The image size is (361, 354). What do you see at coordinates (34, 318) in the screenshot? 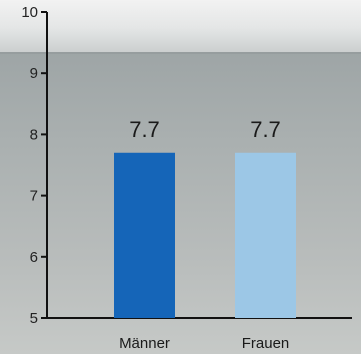
I see `y-tick-label: 5` at bounding box center [34, 318].